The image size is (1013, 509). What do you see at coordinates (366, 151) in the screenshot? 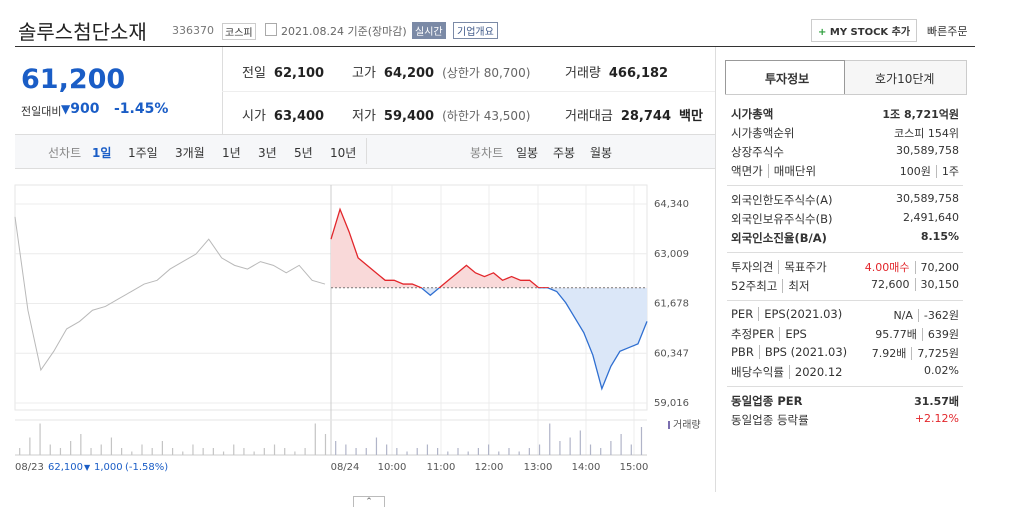
I see `tab-divider` at bounding box center [366, 151].